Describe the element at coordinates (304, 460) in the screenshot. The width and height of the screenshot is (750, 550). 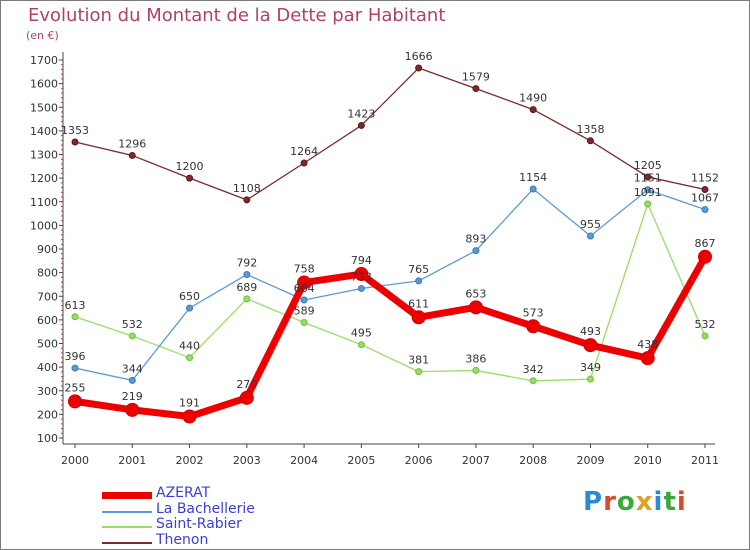
I see `x-tick-label: 2004` at that location.